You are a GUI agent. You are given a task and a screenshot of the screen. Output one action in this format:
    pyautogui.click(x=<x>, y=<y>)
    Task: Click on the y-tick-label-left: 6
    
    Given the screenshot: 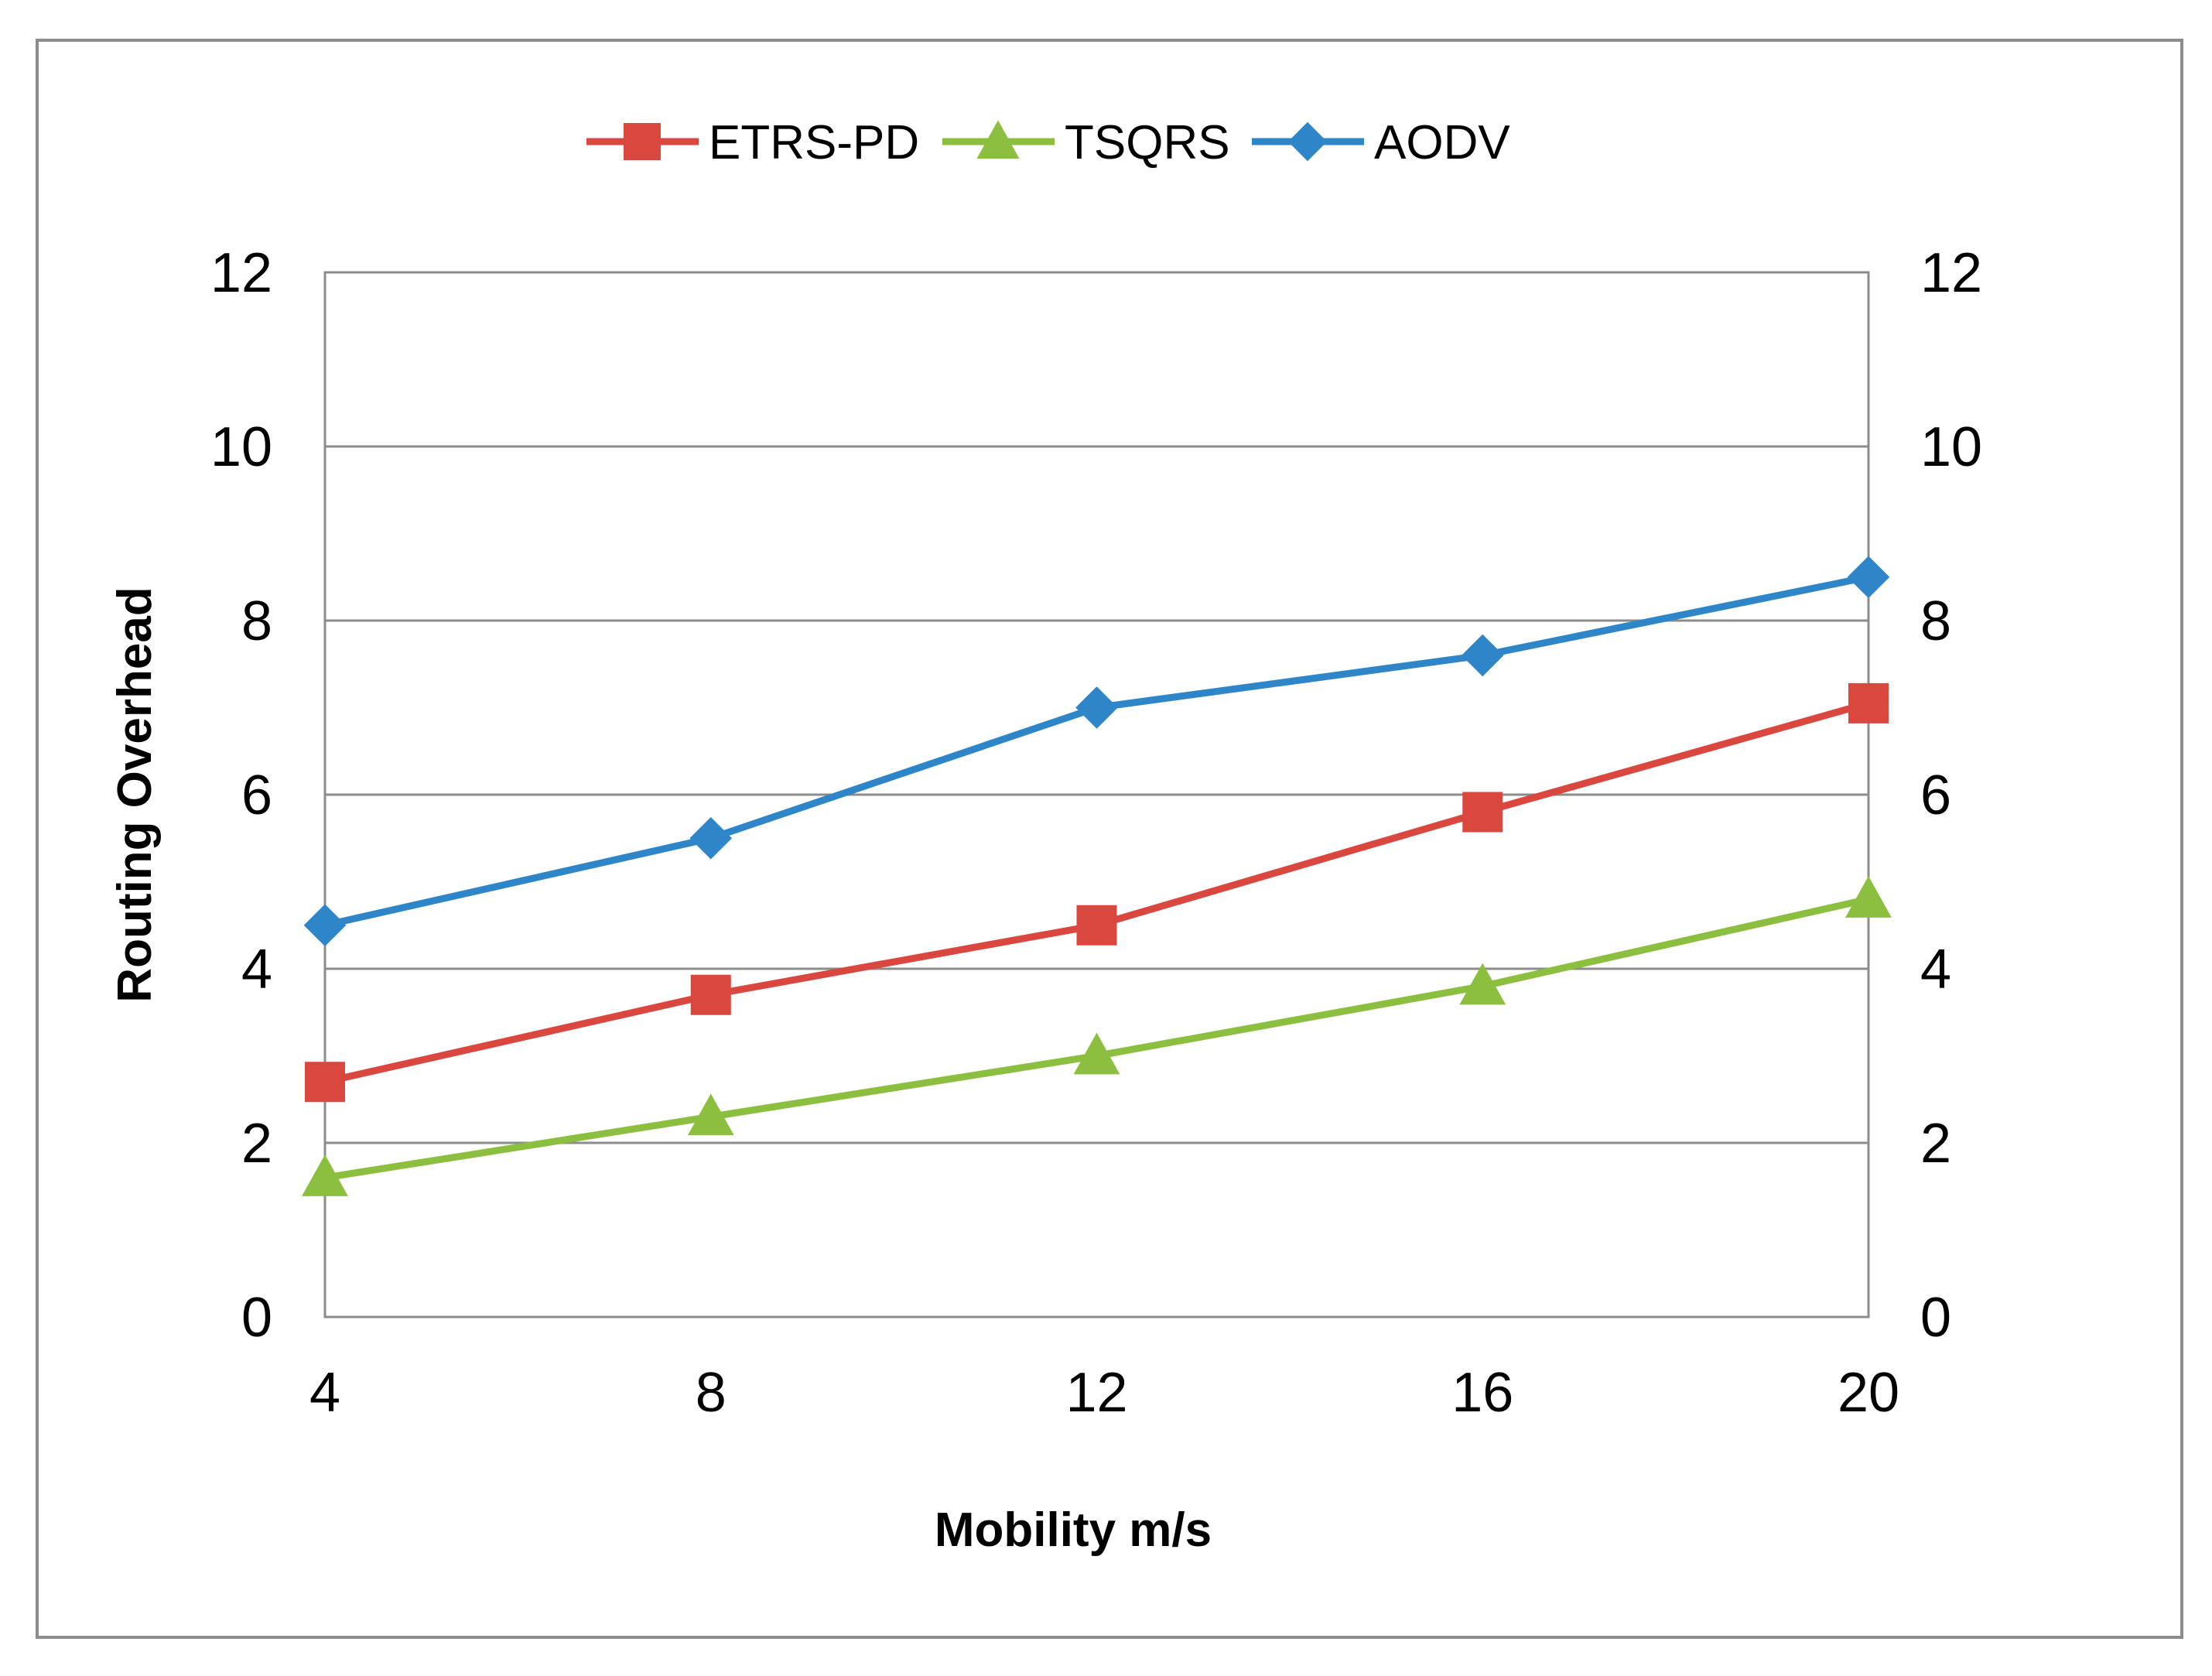 What is the action you would take?
    pyautogui.click(x=256, y=795)
    